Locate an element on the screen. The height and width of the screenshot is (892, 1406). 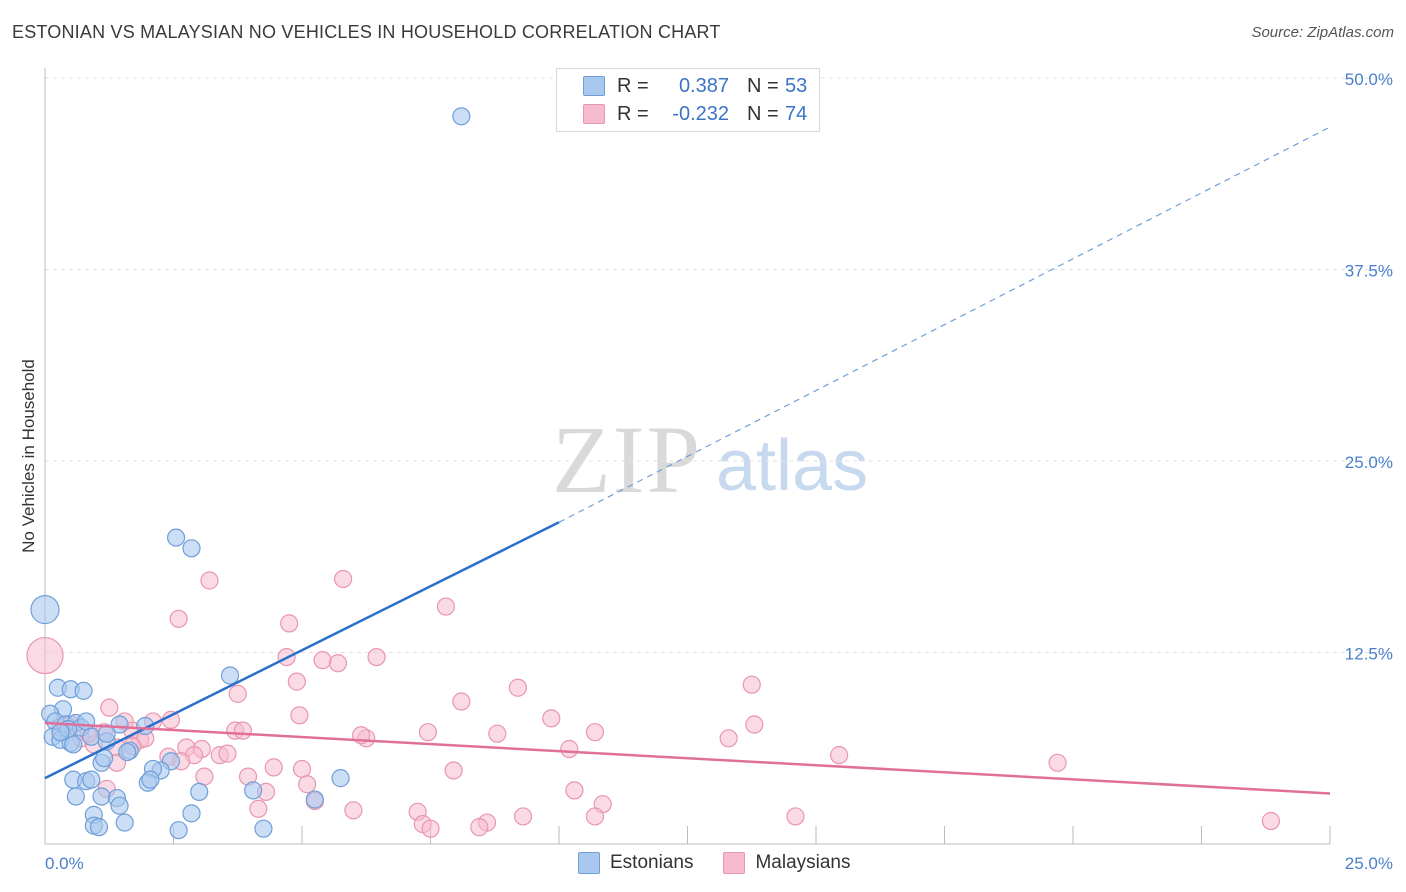
n-value: 74 is located at coordinates (796, 113).